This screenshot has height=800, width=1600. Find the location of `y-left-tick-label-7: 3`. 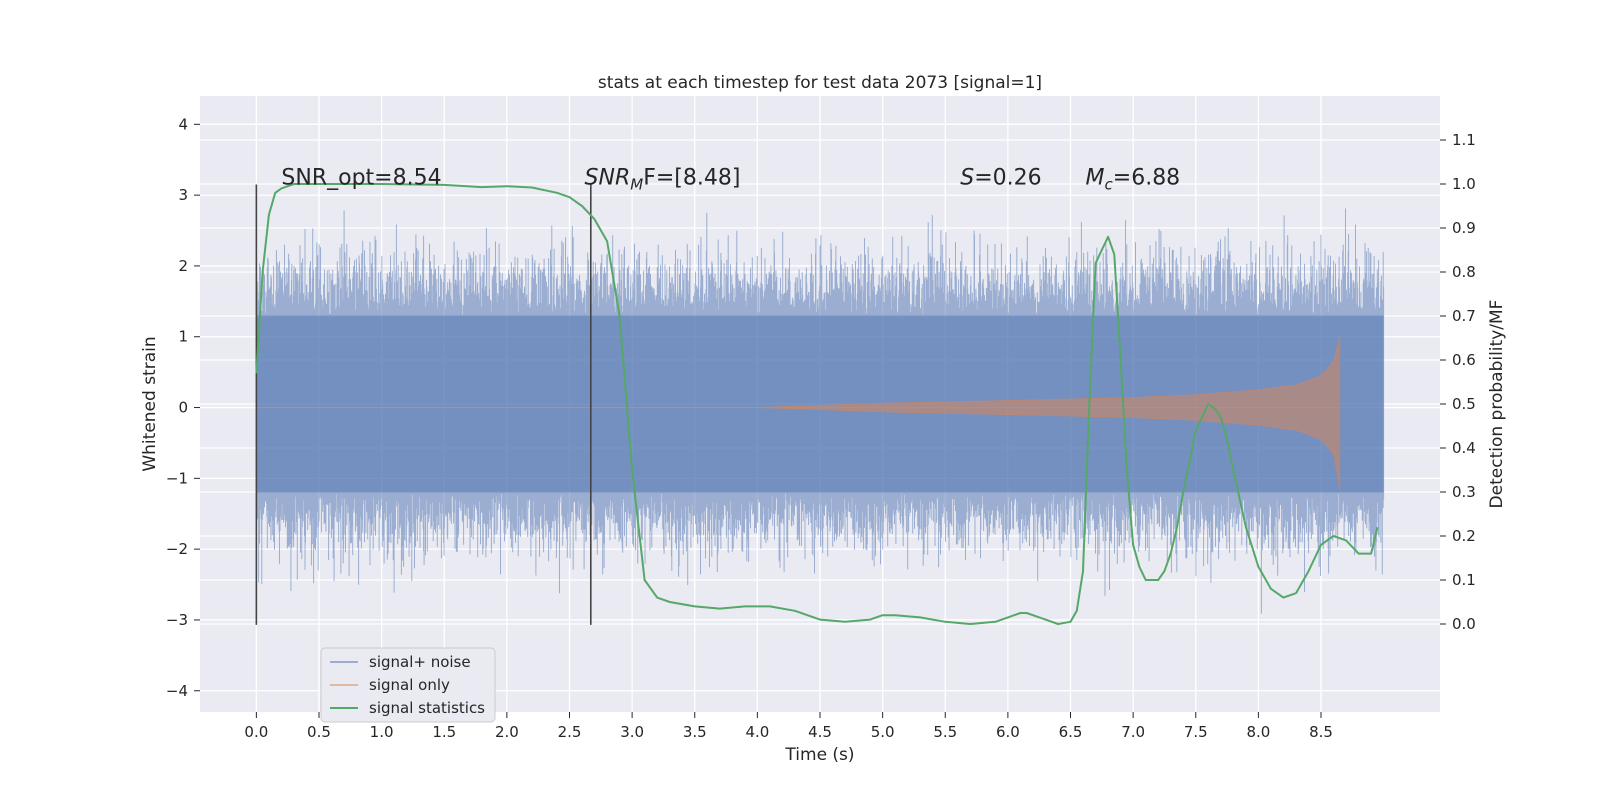

y-left-tick-label-7: 3 is located at coordinates (183, 195).